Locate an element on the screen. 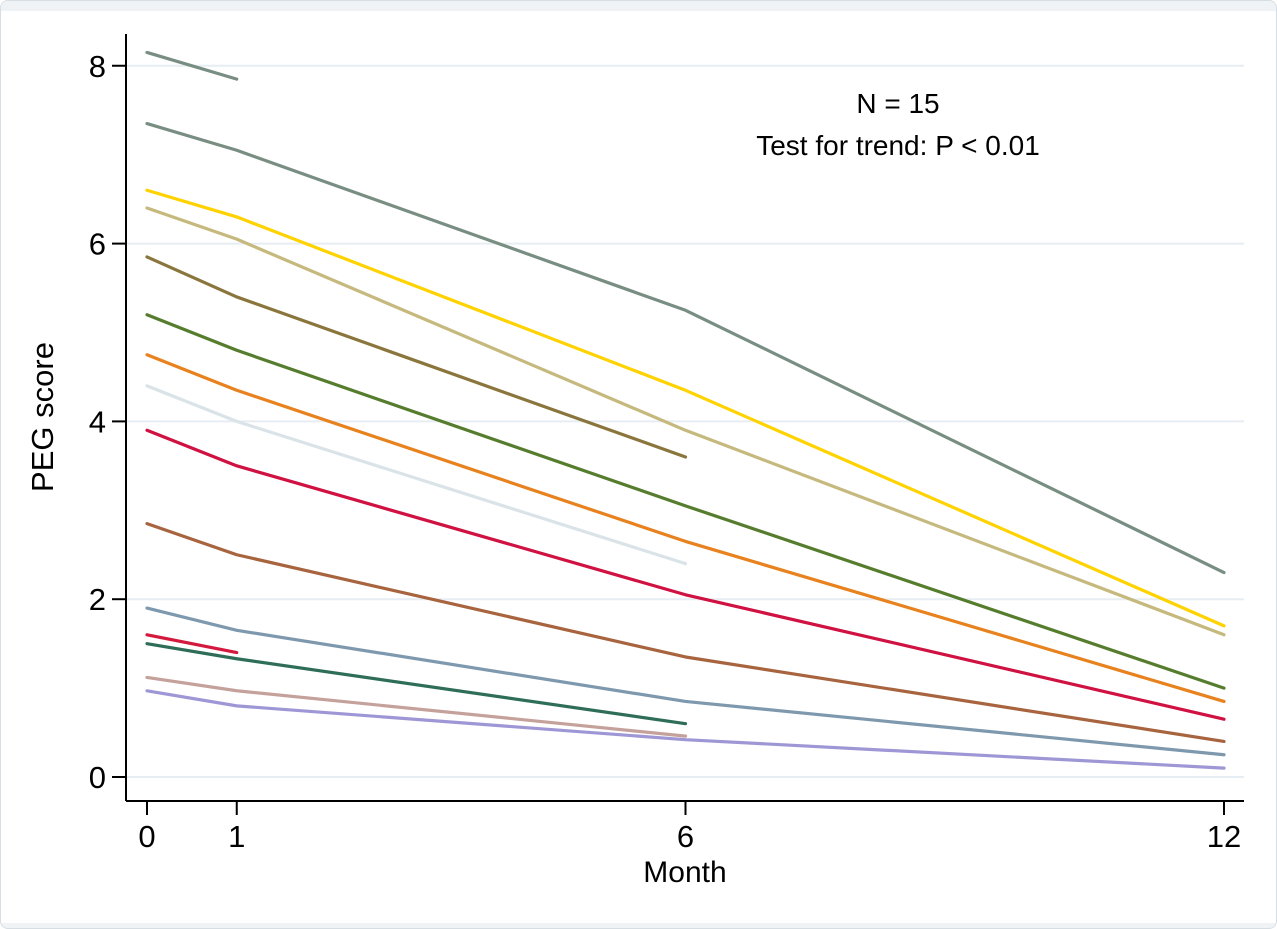 Image resolution: width=1277 pixels, height=929 pixels. y-tick-label-4: 4 is located at coordinates (97, 421).